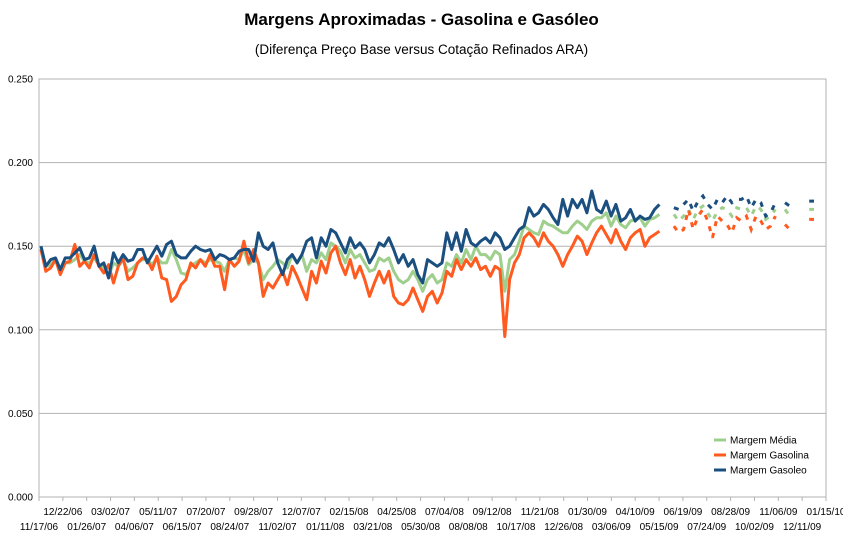 This screenshot has width=843, height=540. Describe the element at coordinates (86, 527) in the screenshot. I see `x-tick-label: 01/26/07` at that location.